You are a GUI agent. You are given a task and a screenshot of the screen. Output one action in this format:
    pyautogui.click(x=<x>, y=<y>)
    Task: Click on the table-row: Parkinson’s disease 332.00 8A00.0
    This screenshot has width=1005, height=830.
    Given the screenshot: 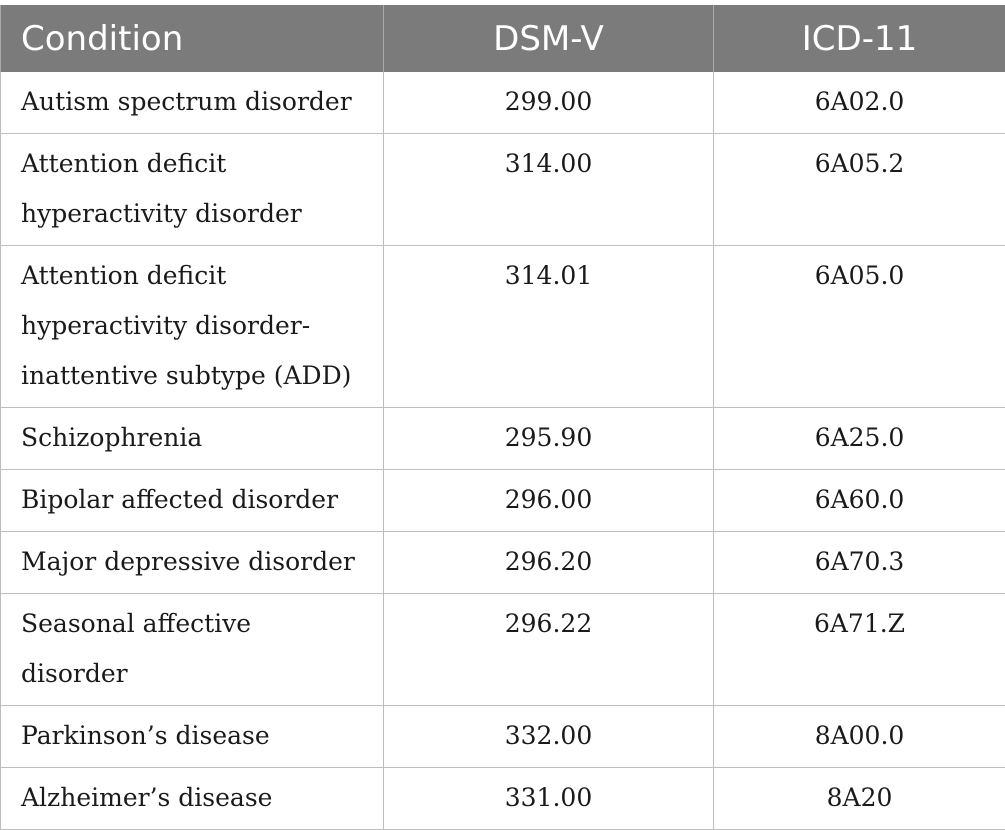 What is the action you would take?
    pyautogui.click(x=503, y=737)
    